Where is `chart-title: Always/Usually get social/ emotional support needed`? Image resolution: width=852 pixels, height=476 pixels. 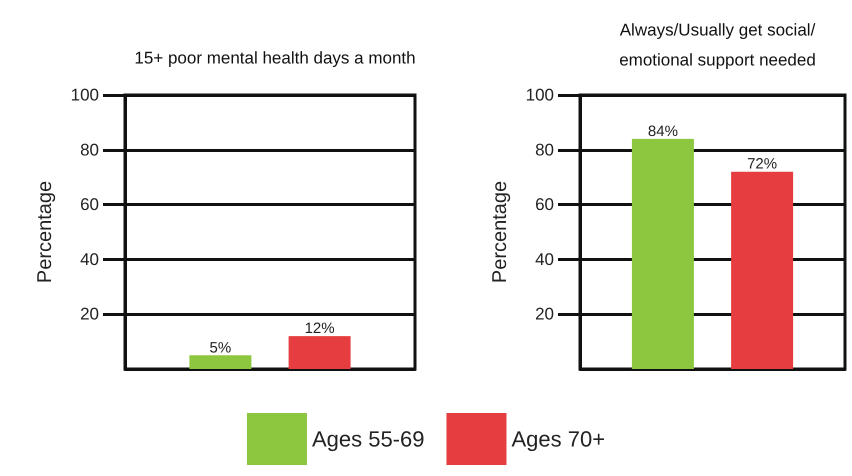 chart-title: Always/Usually get social/ emotional support needed is located at coordinates (717, 45).